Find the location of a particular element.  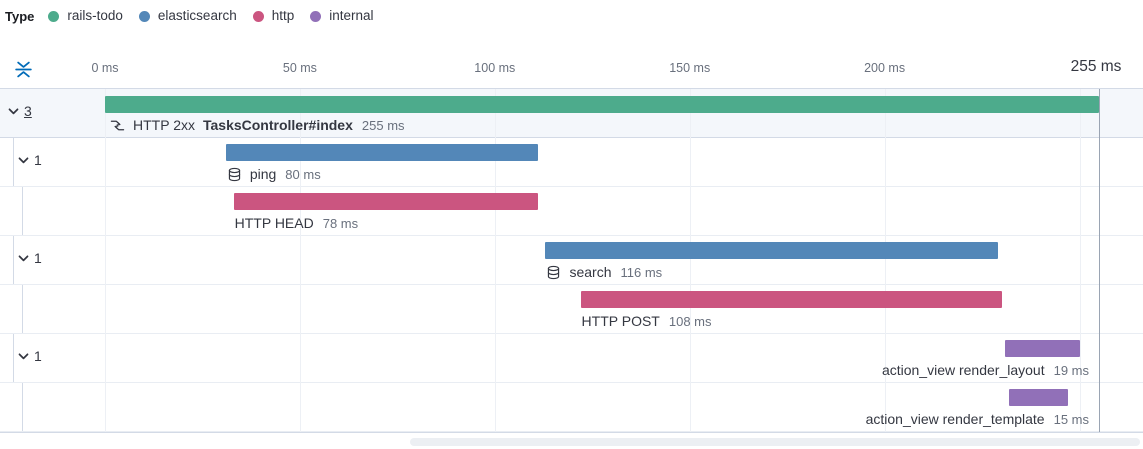

span-duration: 78 ms is located at coordinates (340, 223).